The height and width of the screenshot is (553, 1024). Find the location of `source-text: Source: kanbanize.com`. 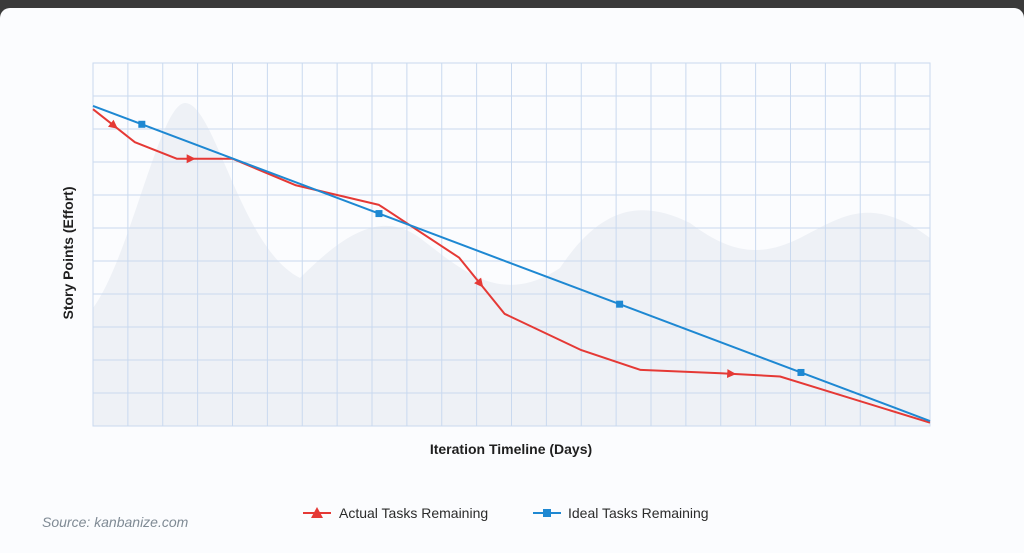

source-text: Source: kanbanize.com is located at coordinates (115, 522).